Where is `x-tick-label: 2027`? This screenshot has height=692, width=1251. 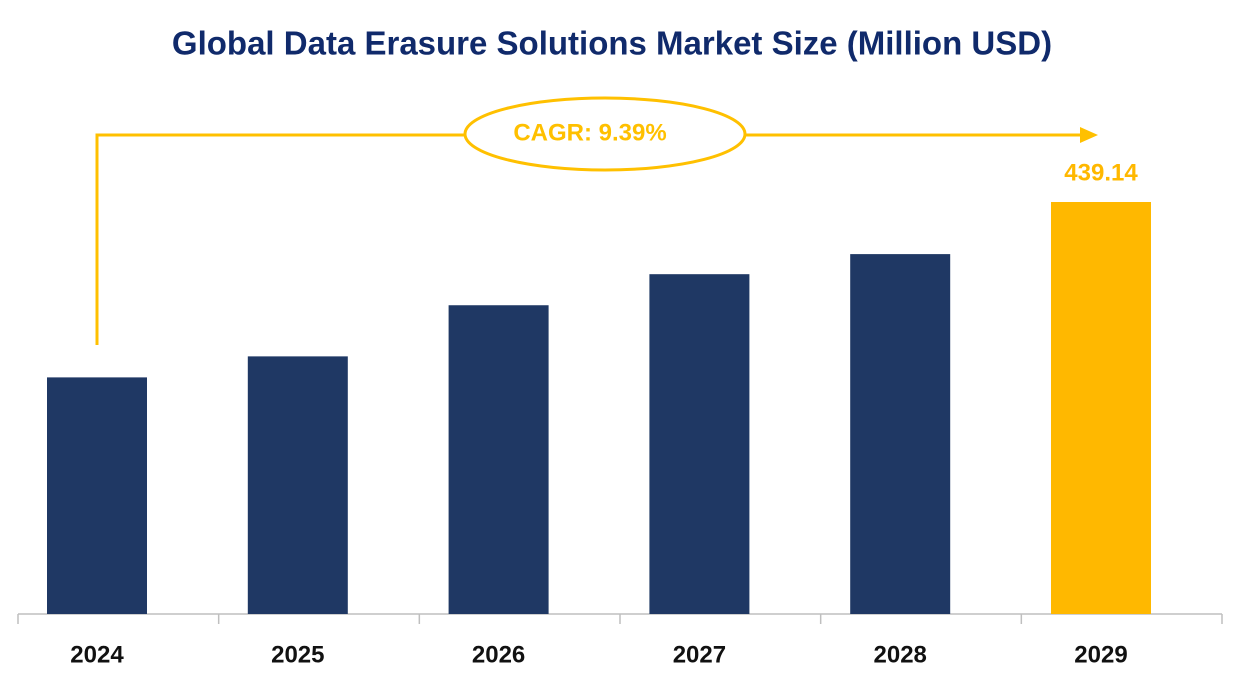
x-tick-label: 2027 is located at coordinates (699, 654).